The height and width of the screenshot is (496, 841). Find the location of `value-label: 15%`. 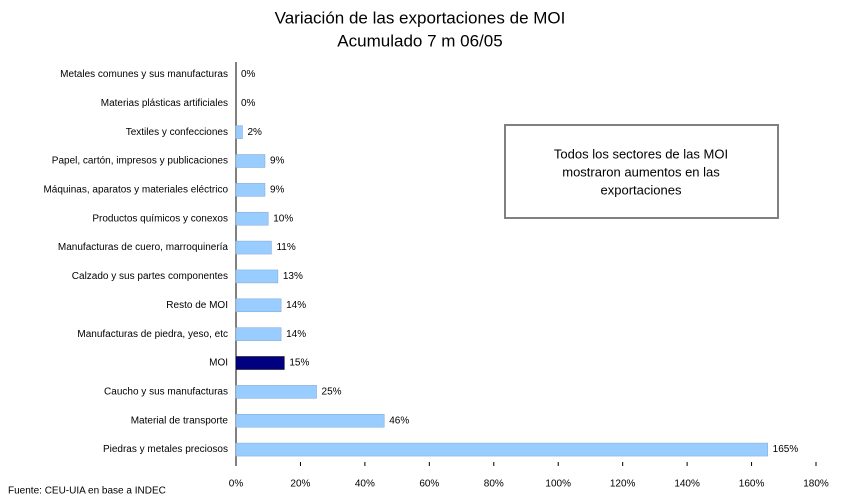

value-label: 15% is located at coordinates (299, 363).